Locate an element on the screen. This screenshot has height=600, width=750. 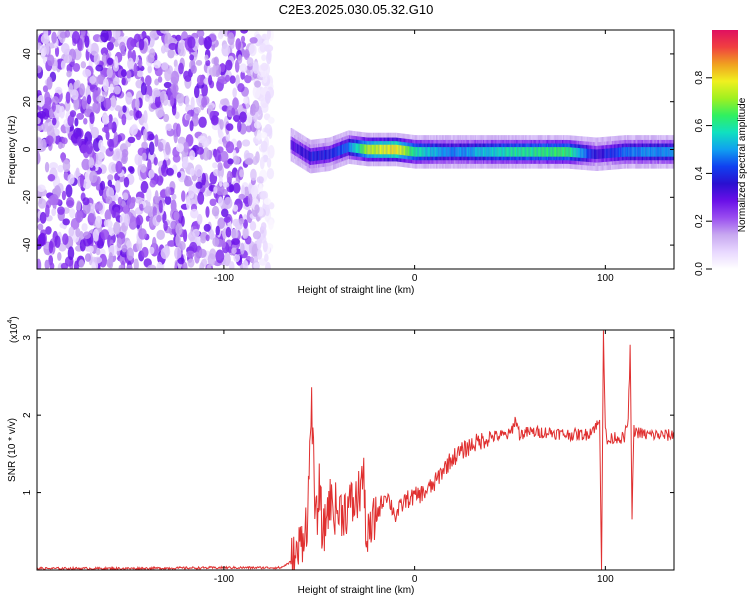
snr-multiplier-exp: 4 is located at coordinates (10, 322).